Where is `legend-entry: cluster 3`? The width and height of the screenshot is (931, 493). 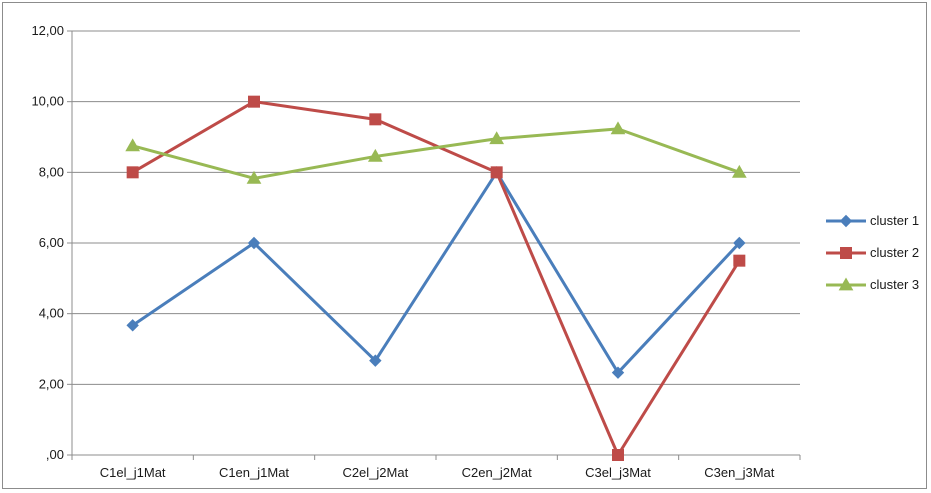 legend-entry: cluster 3 is located at coordinates (872, 284).